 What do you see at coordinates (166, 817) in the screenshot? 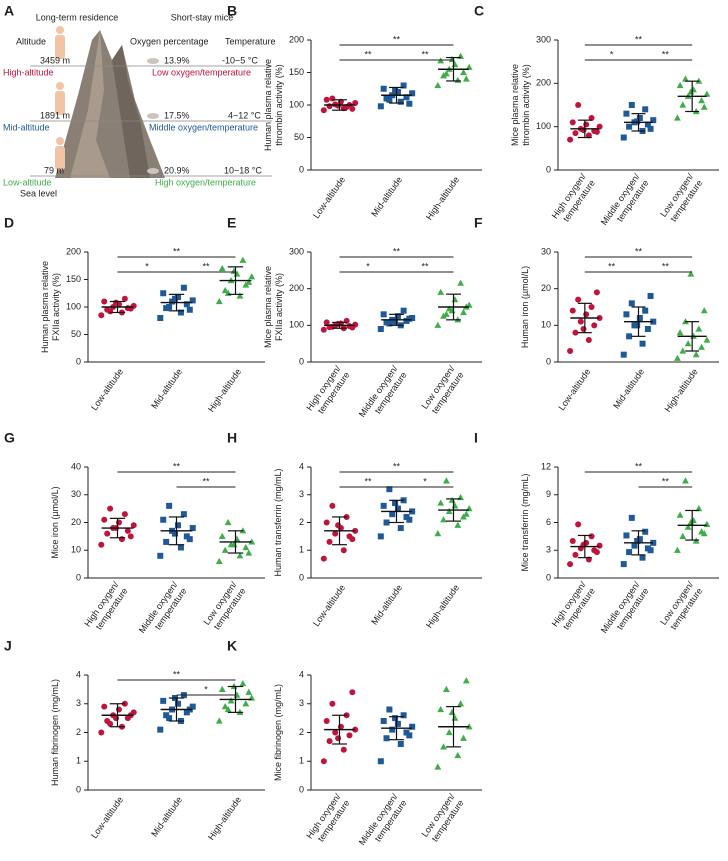
I see `x-tick-label: Mid-altitude` at bounding box center [166, 817].